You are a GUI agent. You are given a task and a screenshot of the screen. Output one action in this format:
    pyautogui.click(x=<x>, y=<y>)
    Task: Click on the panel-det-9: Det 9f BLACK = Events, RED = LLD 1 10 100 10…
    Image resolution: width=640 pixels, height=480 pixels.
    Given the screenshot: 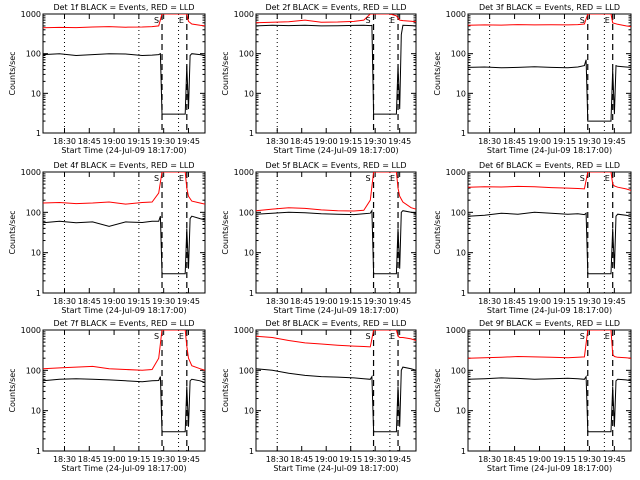 What is the action you would take?
    pyautogui.click(x=532, y=396)
    